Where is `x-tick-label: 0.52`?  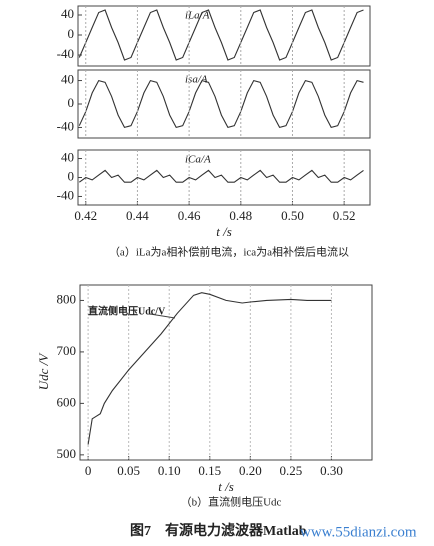
x-tick-label: 0.52 is located at coordinates (344, 215).